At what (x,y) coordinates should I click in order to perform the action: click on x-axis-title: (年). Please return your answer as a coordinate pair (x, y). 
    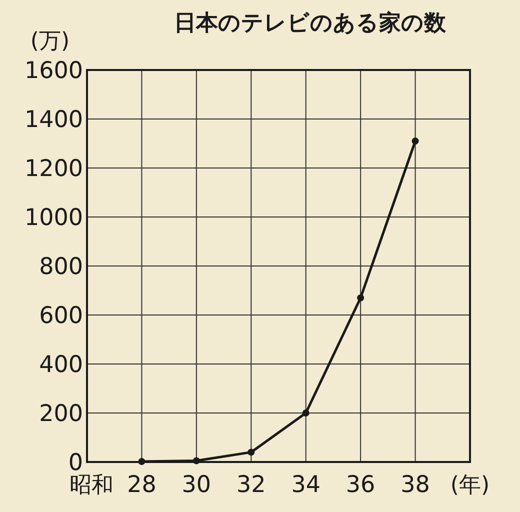
    Looking at the image, I should click on (470, 485).